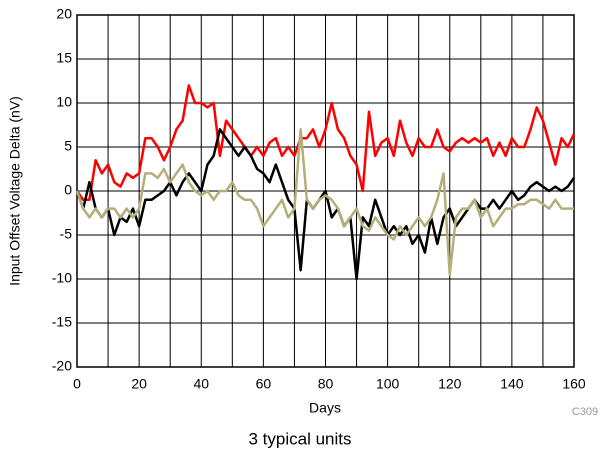 The width and height of the screenshot is (603, 454). I want to click on x-tick-label: 100, so click(388, 384).